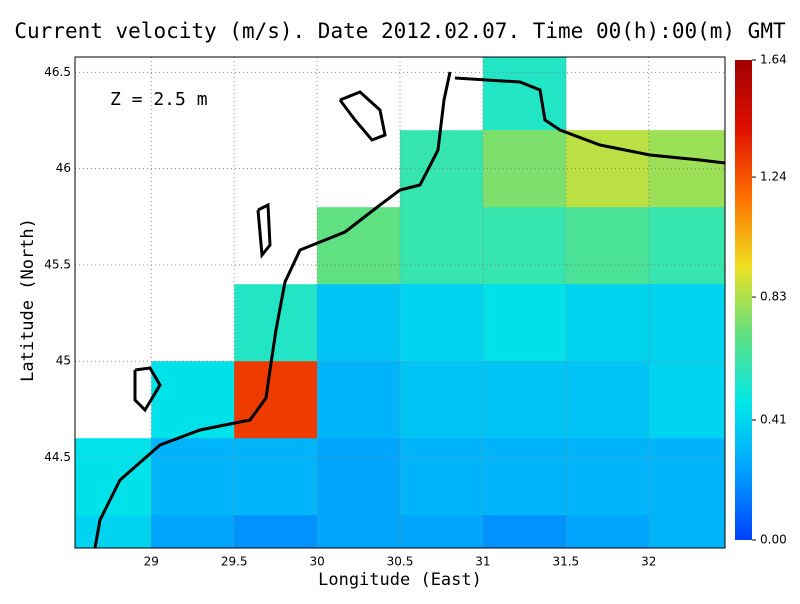  I want to click on colorbar-label: 0.41, so click(773, 420).